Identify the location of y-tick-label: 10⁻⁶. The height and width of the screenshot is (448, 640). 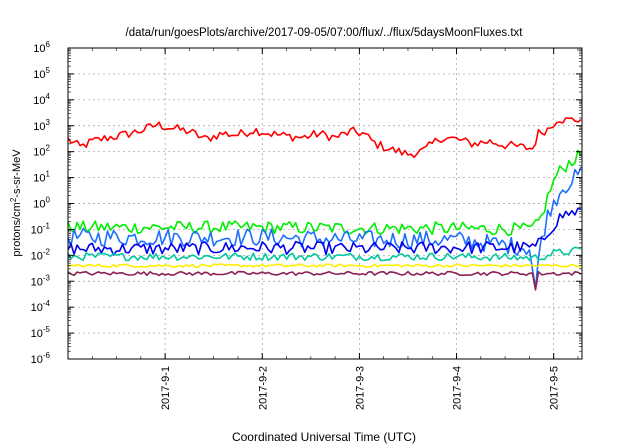
(41, 358).